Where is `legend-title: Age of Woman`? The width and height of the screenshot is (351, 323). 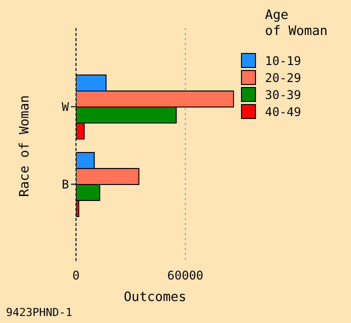 legend-title: Age of Woman is located at coordinates (297, 24).